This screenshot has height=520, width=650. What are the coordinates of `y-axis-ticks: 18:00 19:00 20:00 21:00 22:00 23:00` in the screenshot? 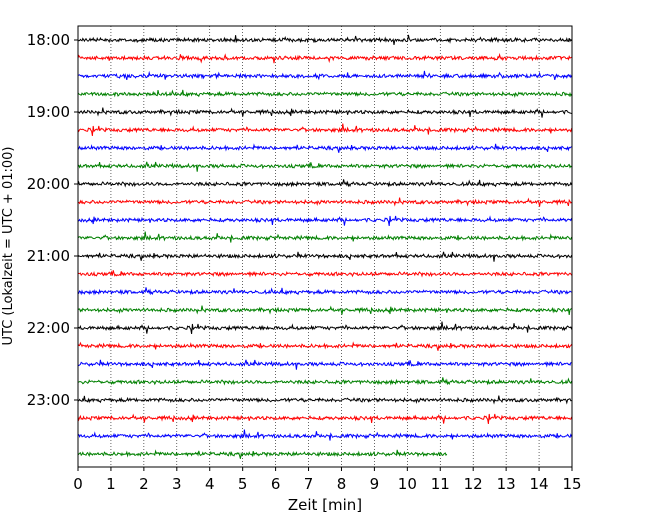 It's located at (52, 220).